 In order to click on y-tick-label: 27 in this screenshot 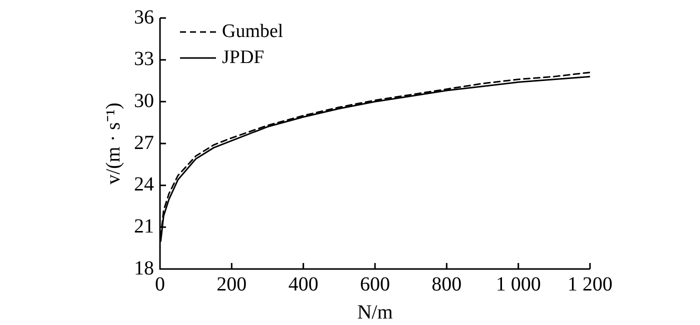, I will do `click(144, 143)`.